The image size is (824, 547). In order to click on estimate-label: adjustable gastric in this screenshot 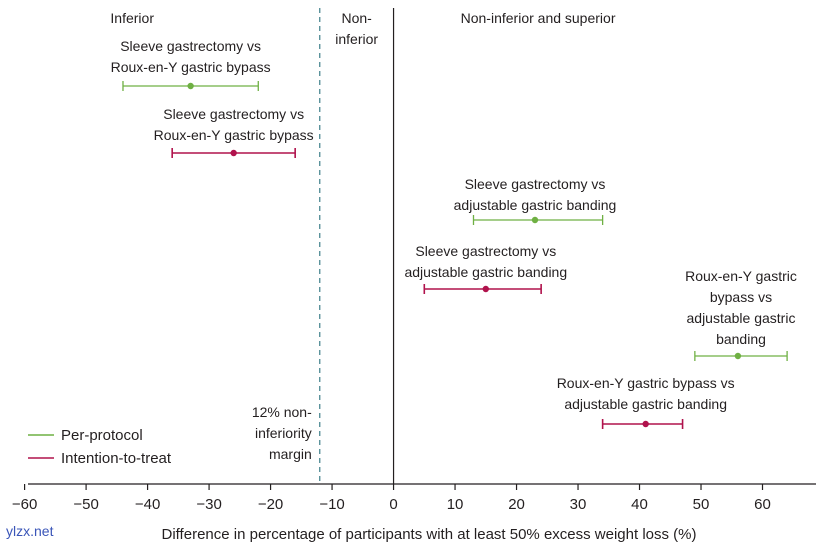, I will do `click(741, 318)`.